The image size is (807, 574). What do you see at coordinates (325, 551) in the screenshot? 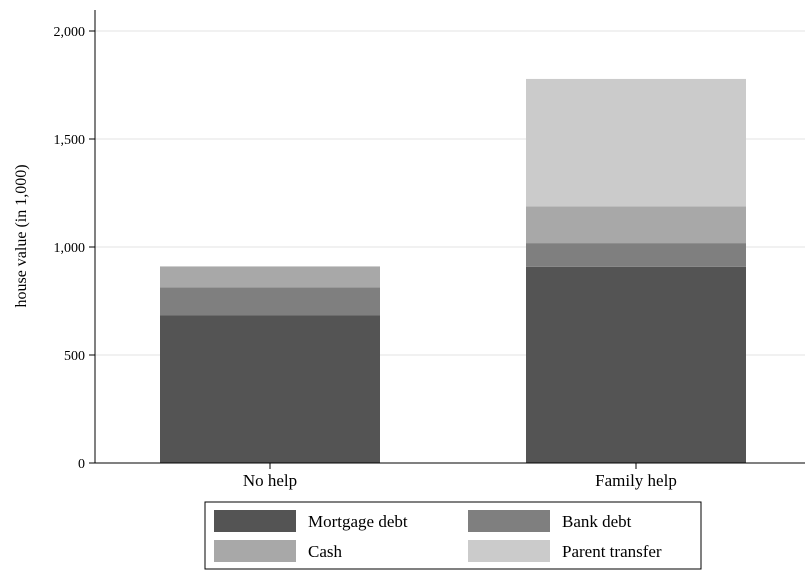
I see `legend-label: Cash` at bounding box center [325, 551].